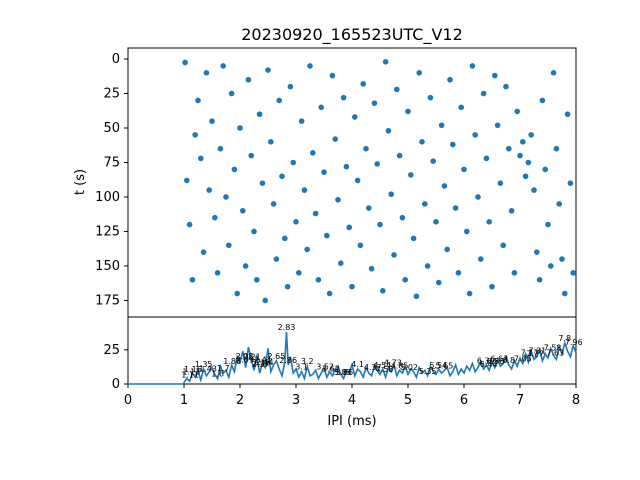  Describe the element at coordinates (111, 350) in the screenshot. I see `histogram-y-tick-label: 25` at that location.